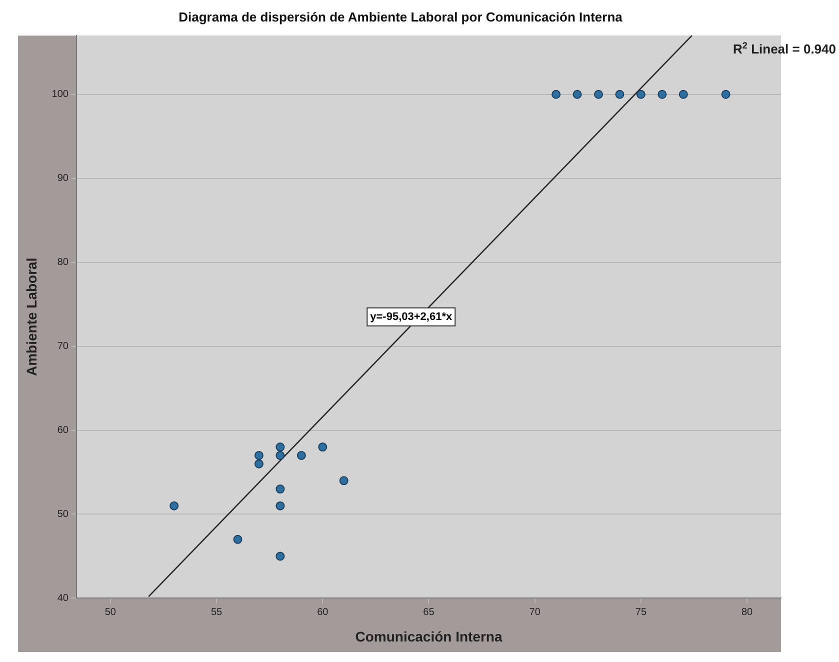  What do you see at coordinates (323, 612) in the screenshot?
I see `x-tick-label: 60` at bounding box center [323, 612].